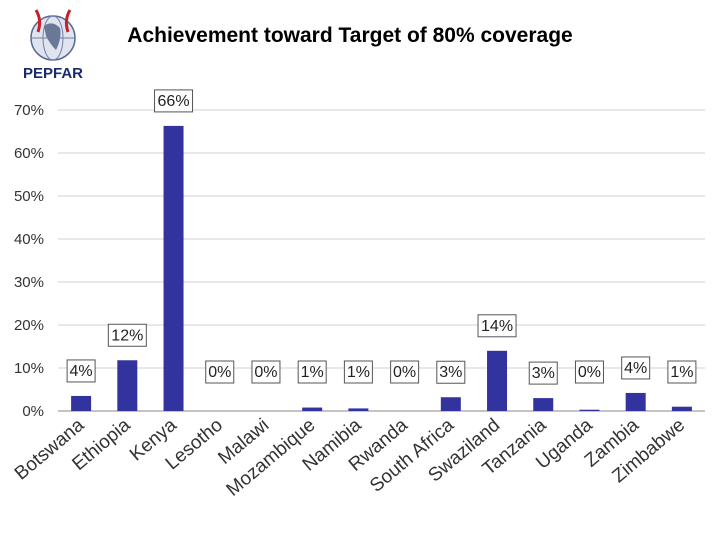  Describe the element at coordinates (50, 449) in the screenshot. I see `x-tick-label: Botswana` at that location.